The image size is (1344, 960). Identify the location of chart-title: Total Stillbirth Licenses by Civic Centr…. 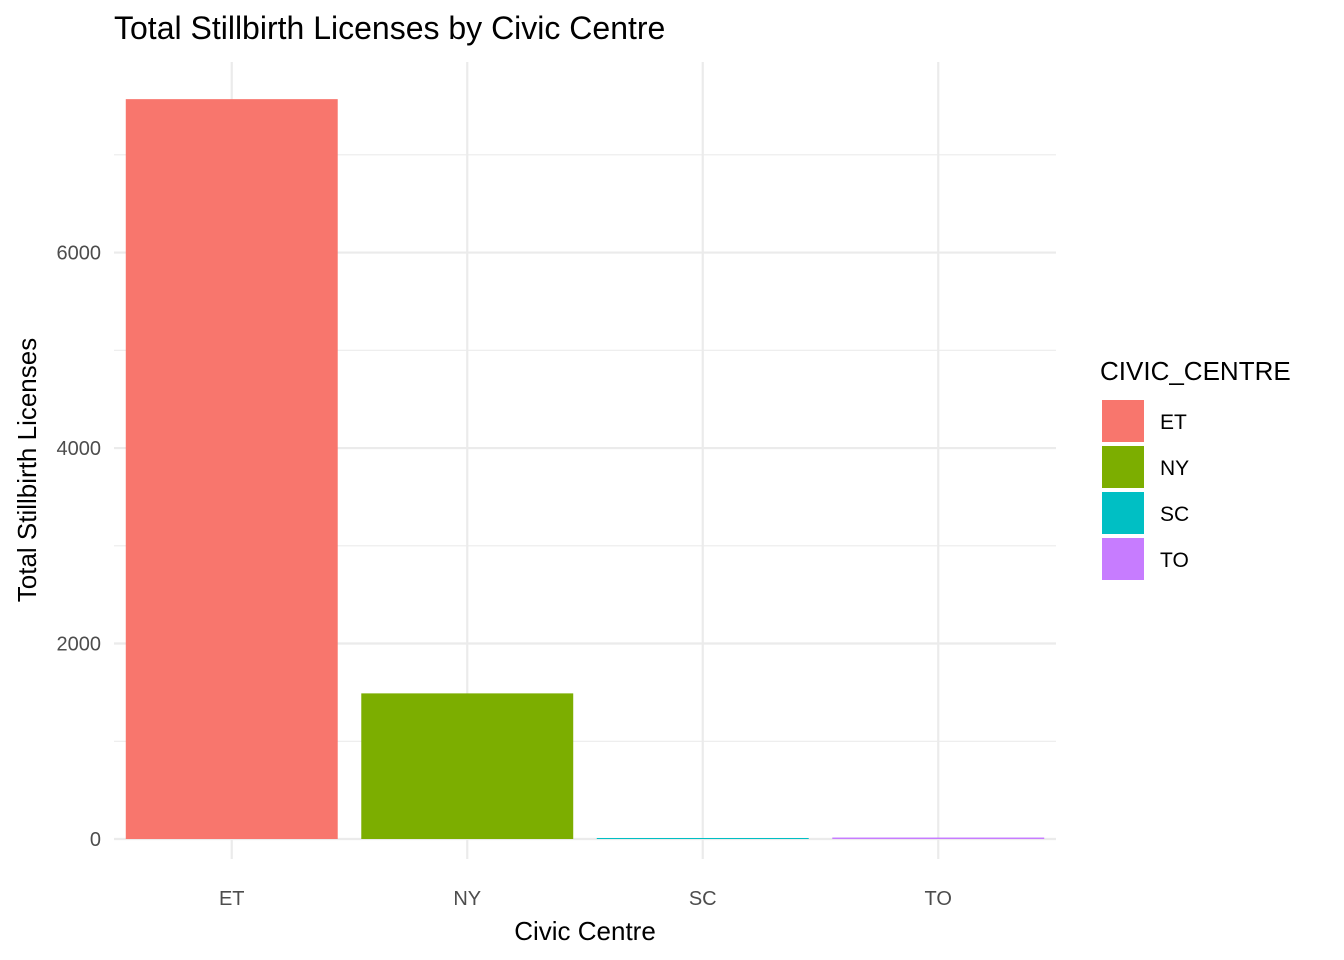
(389, 28).